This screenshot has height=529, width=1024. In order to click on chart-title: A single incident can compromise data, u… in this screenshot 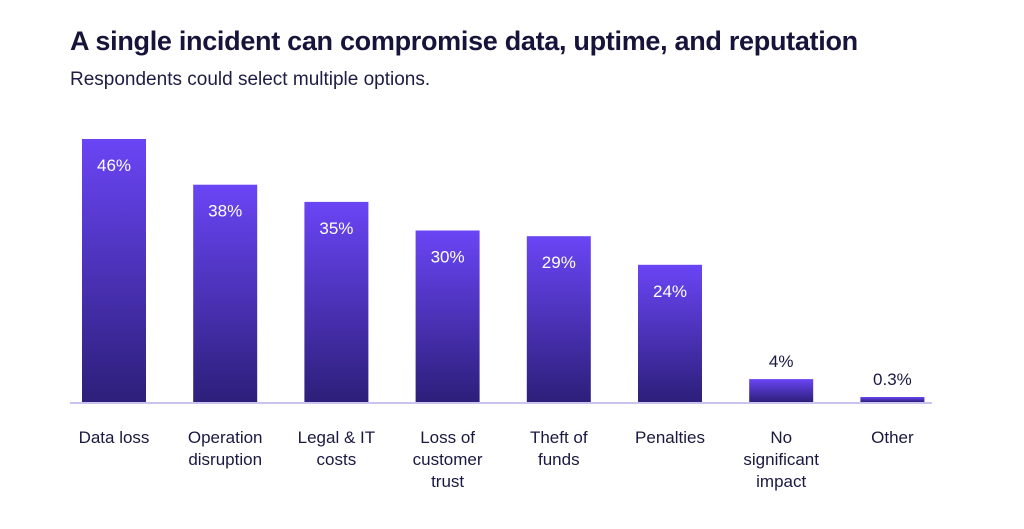, I will do `click(464, 41)`.